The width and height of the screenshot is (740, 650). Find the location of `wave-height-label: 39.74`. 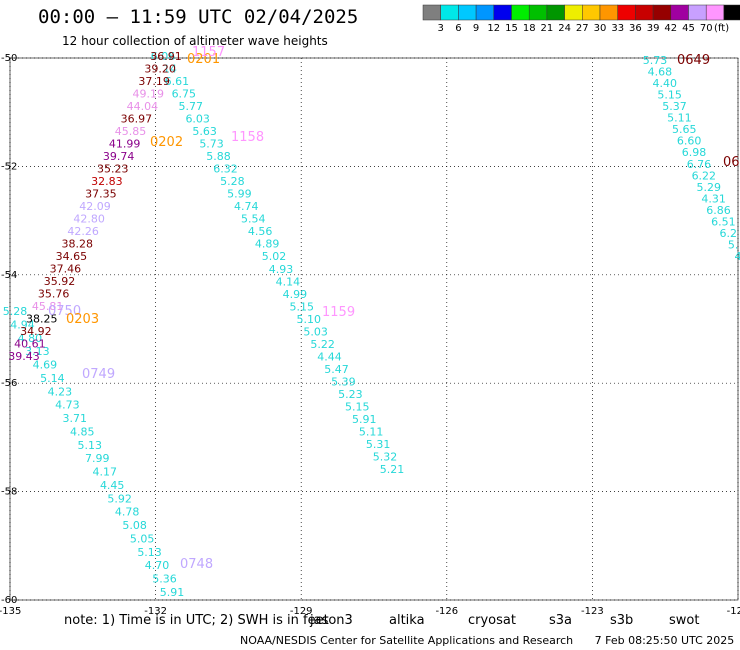

wave-height-label: 39.74 is located at coordinates (119, 156).